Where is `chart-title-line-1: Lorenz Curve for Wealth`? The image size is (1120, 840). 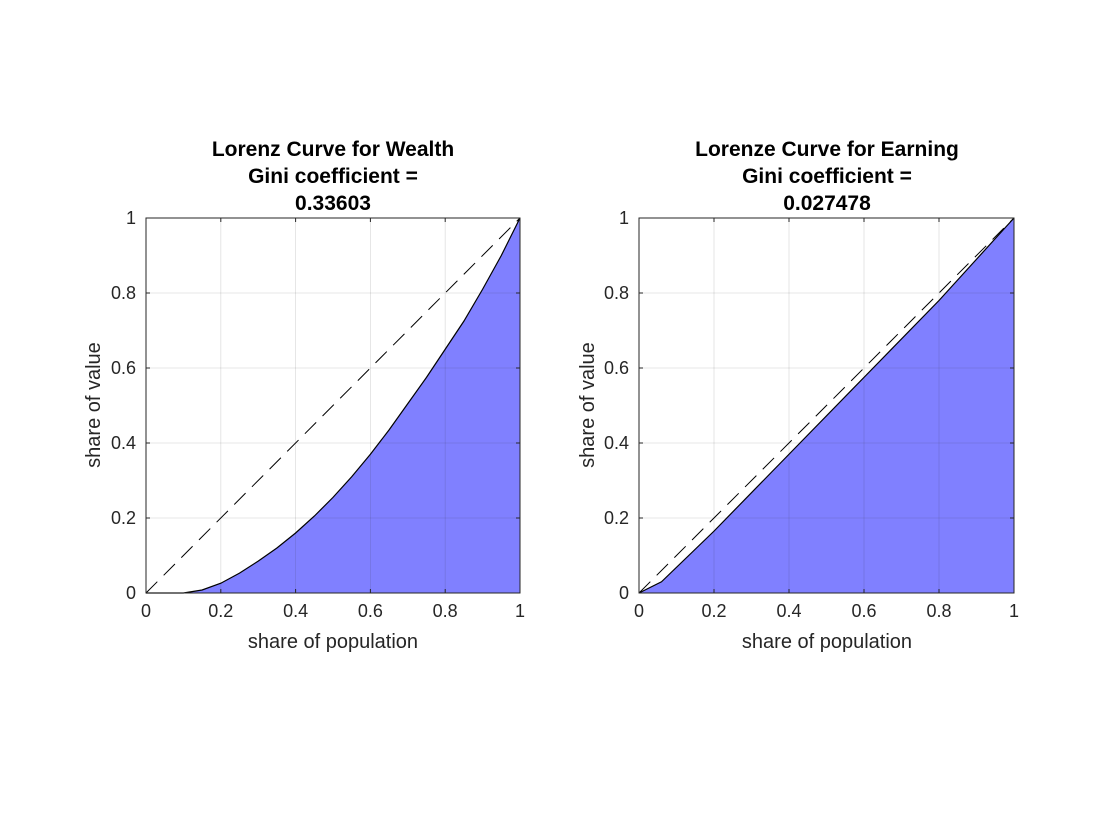 chart-title-line-1: Lorenz Curve for Wealth is located at coordinates (333, 149).